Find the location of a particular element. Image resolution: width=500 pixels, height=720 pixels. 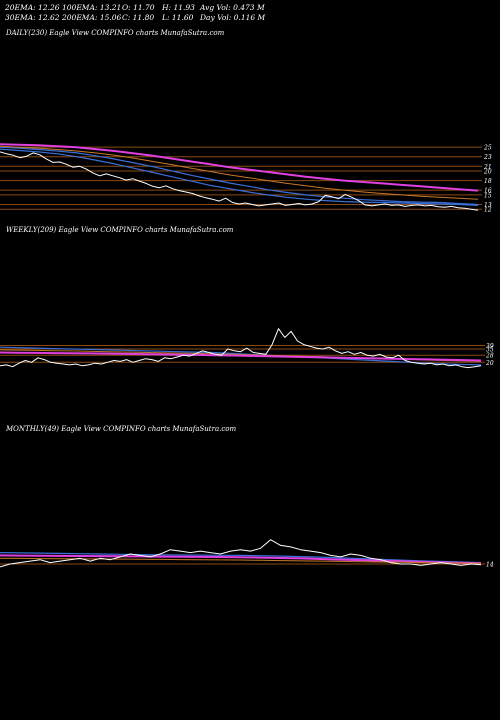

monthly-price-line is located at coordinates (241, 553).